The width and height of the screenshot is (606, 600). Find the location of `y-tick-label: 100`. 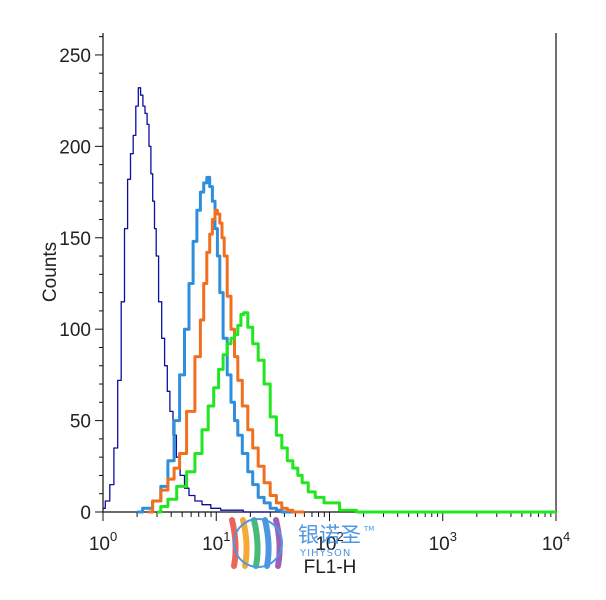

y-tick-label: 100 is located at coordinates (75, 330).